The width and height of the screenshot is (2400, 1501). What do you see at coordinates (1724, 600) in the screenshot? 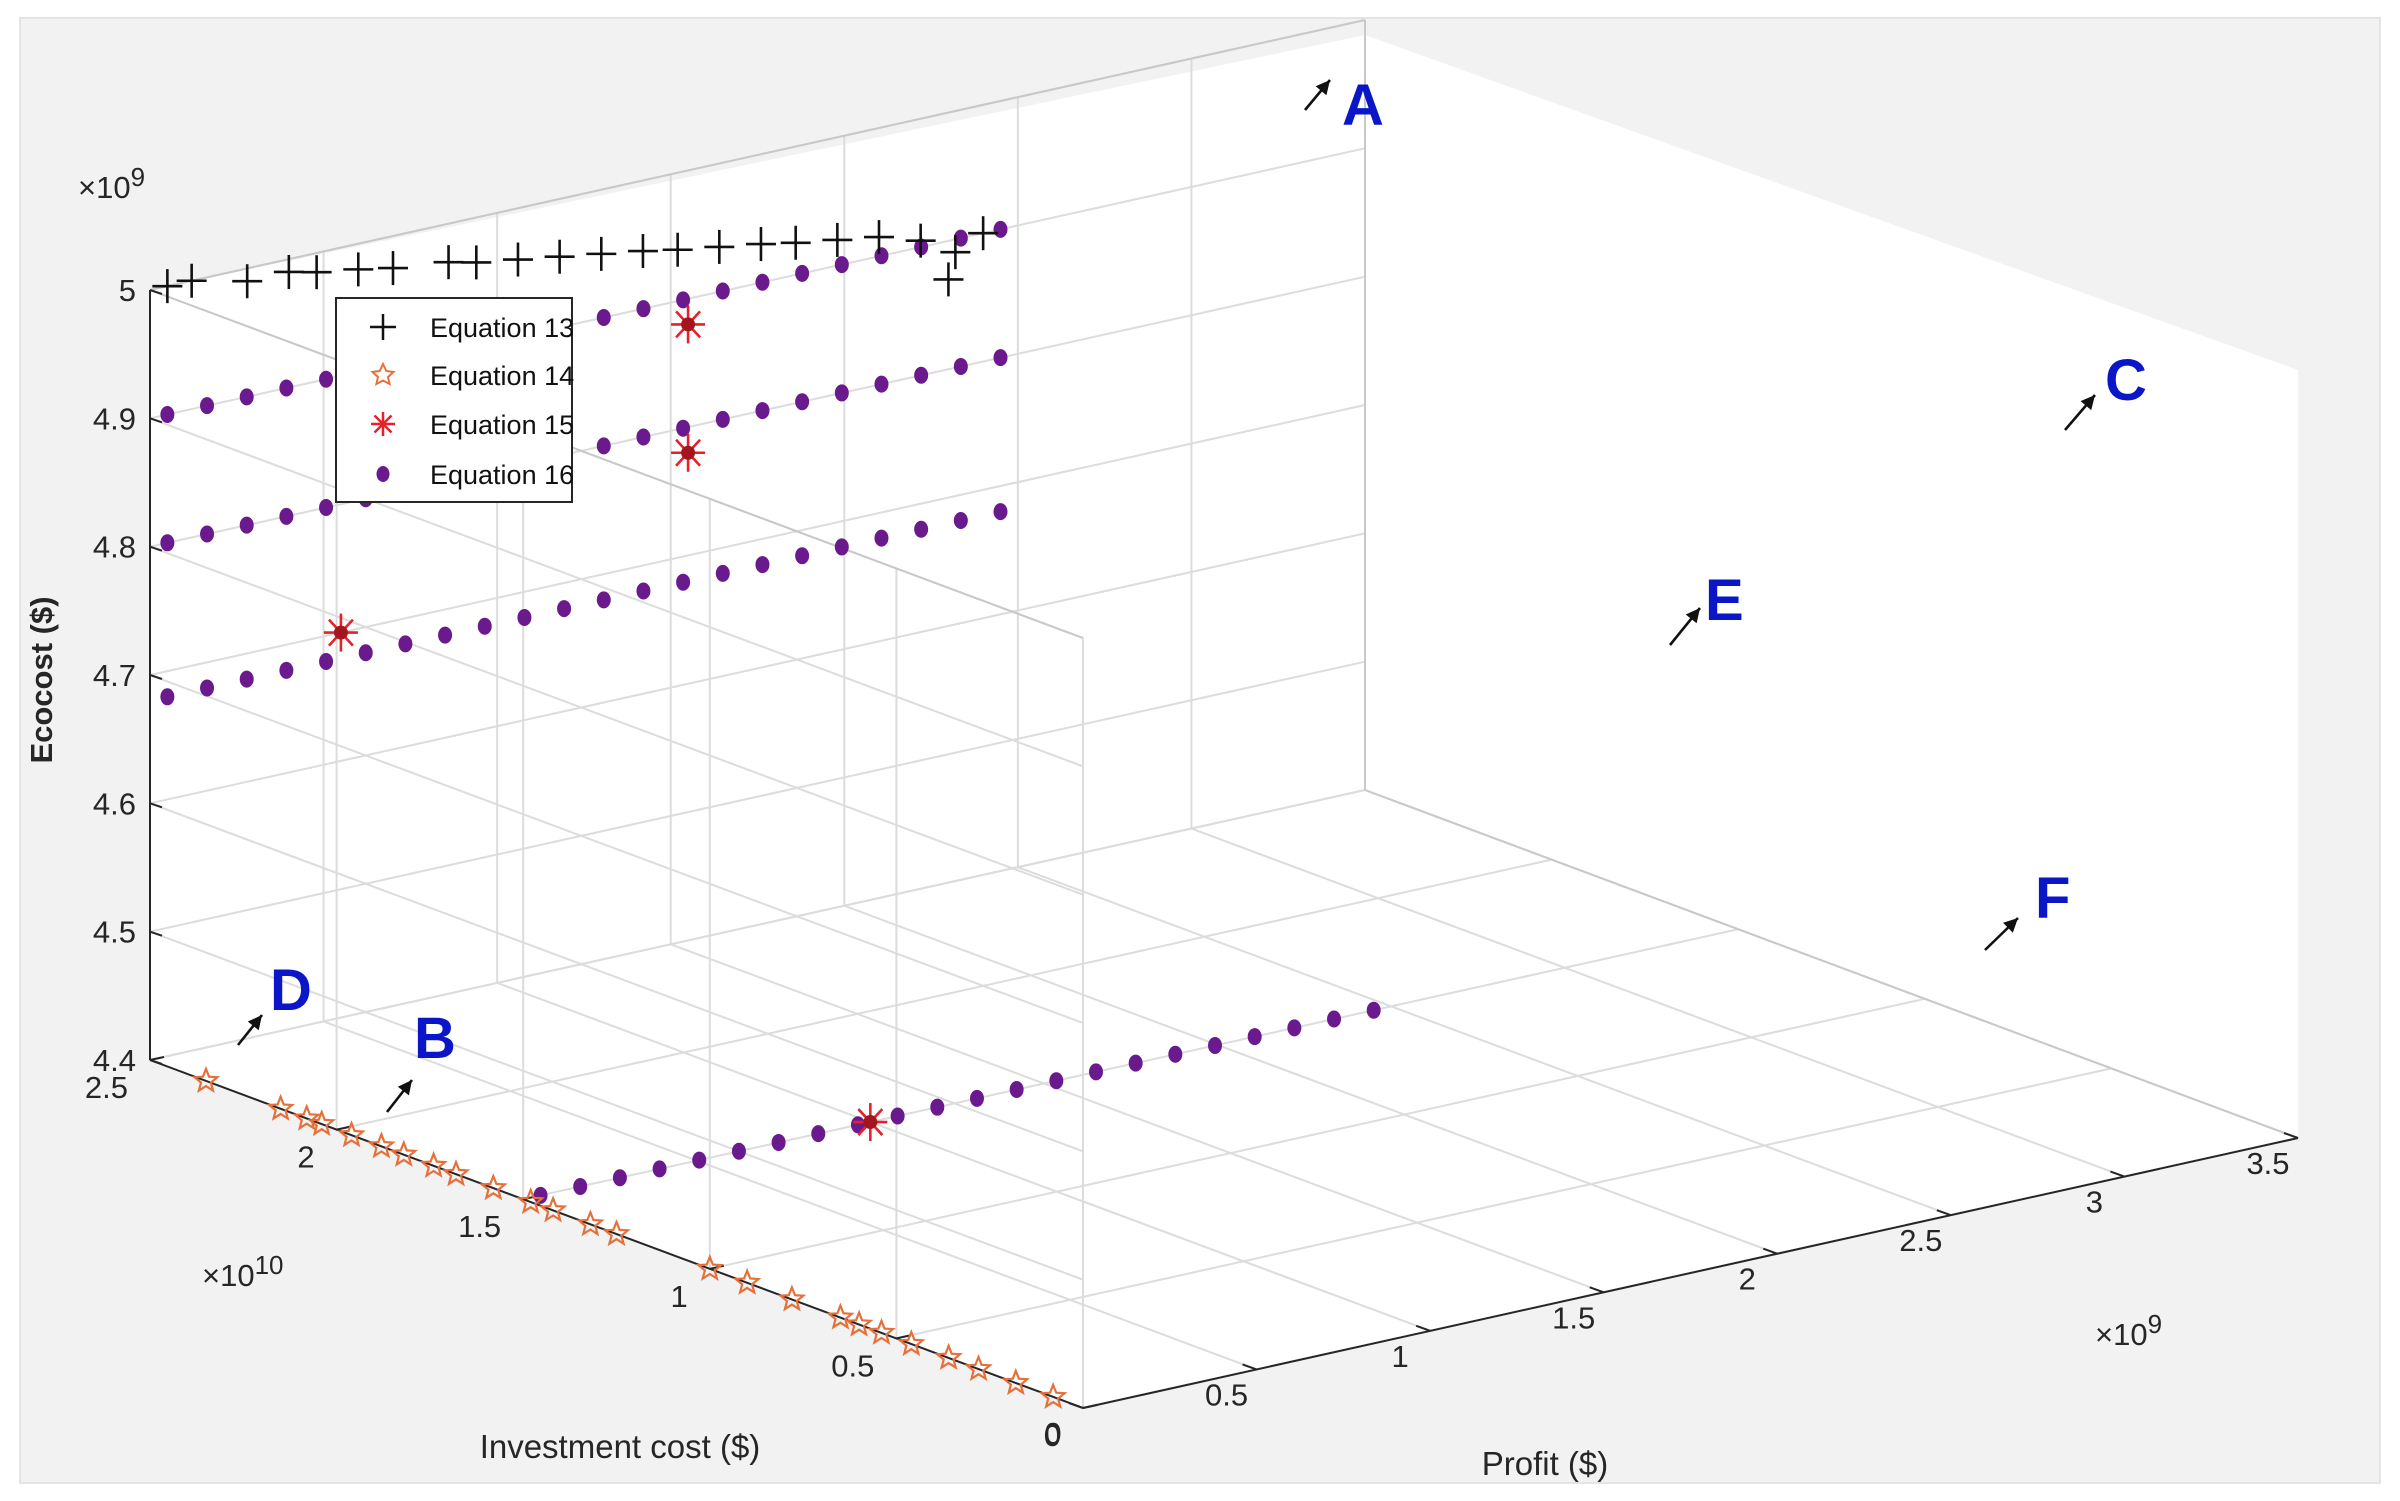
I see `annotation-label: E` at bounding box center [1724, 600].